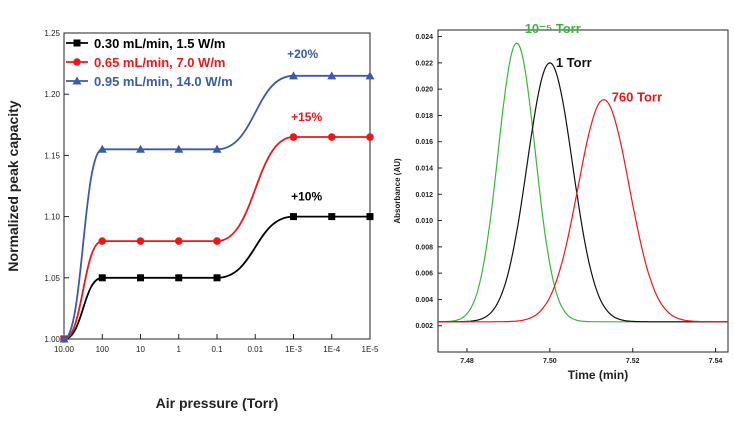  What do you see at coordinates (13, 185) in the screenshot?
I see `left-y-axis-label: Normalized peak capacity` at bounding box center [13, 185].